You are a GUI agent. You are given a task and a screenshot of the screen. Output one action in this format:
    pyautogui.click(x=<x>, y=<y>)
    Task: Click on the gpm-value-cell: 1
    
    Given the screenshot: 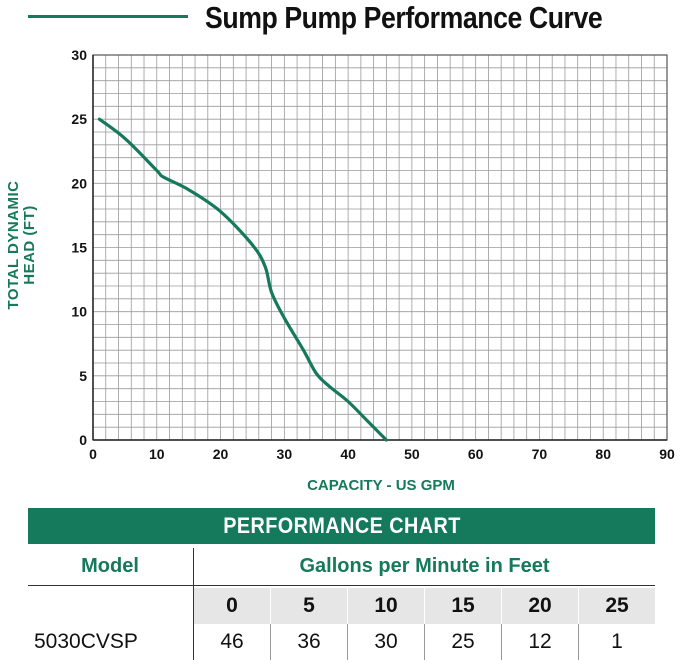 What is the action you would take?
    pyautogui.click(x=617, y=641)
    